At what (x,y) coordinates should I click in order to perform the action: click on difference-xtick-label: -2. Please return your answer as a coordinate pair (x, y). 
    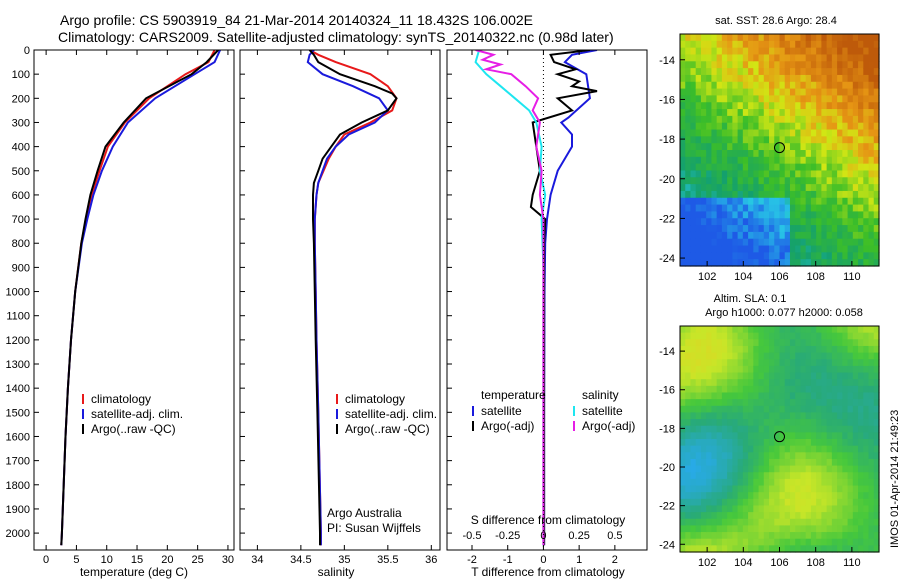
    Looking at the image, I should click on (472, 560).